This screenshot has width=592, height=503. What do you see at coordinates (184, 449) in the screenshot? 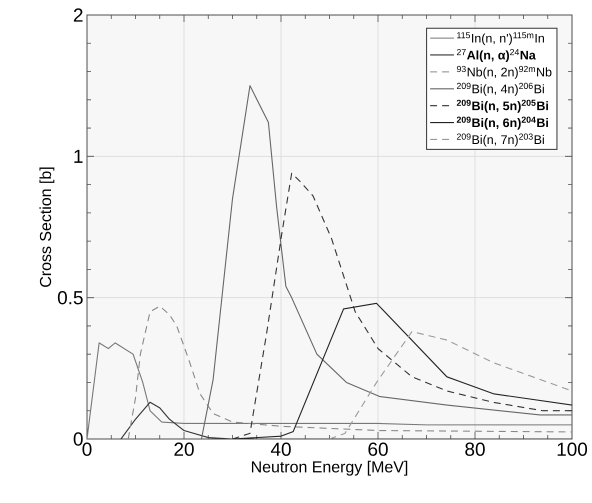
I see `x-tick-label: 20` at bounding box center [184, 449].